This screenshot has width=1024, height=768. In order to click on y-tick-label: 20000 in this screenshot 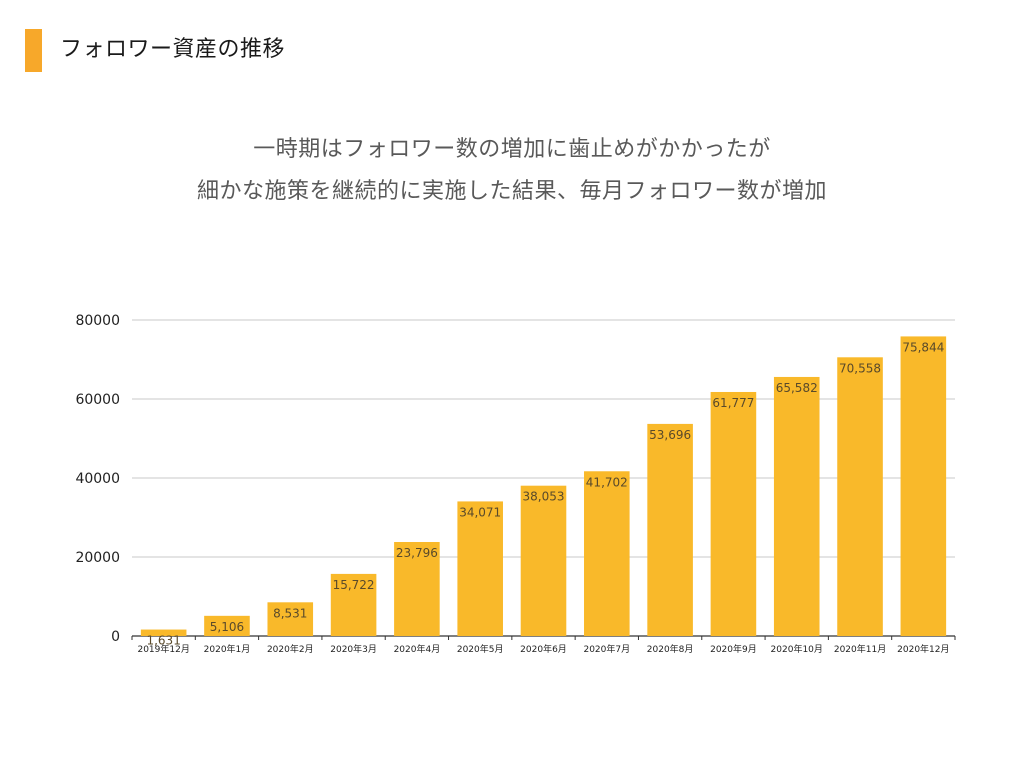, I will do `click(97, 558)`.